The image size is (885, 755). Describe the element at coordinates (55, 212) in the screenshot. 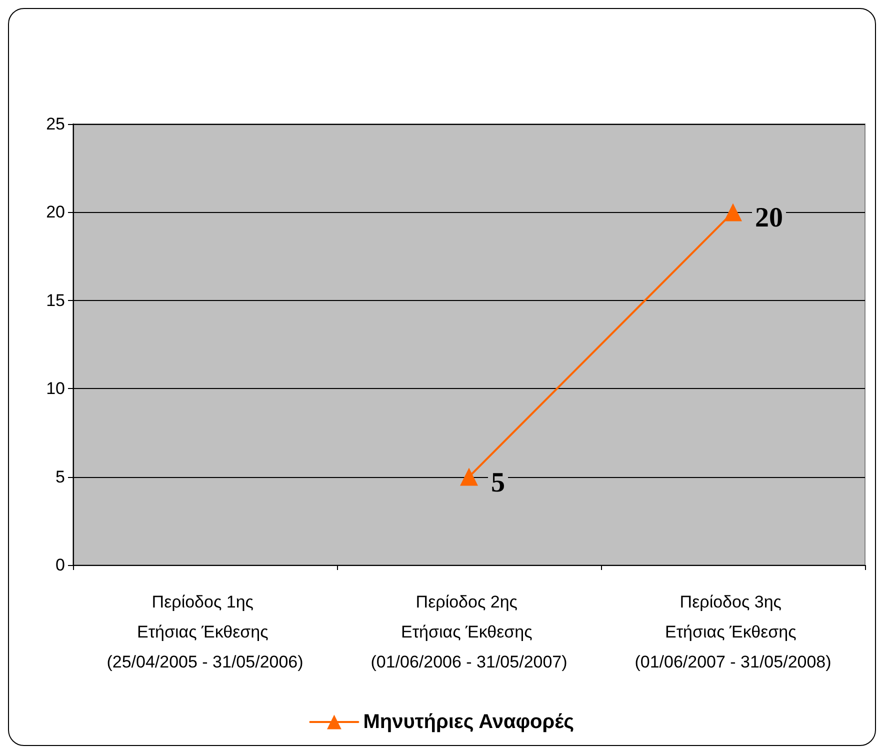

I see `y-tick-label: 20` at that location.